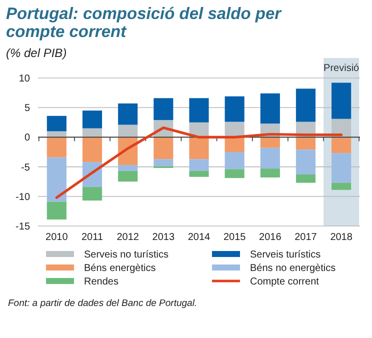 Image resolution: width=372 pixels, height=338 pixels. Describe the element at coordinates (293, 268) in the screenshot. I see `legend-label: Béns no energètics` at that location.